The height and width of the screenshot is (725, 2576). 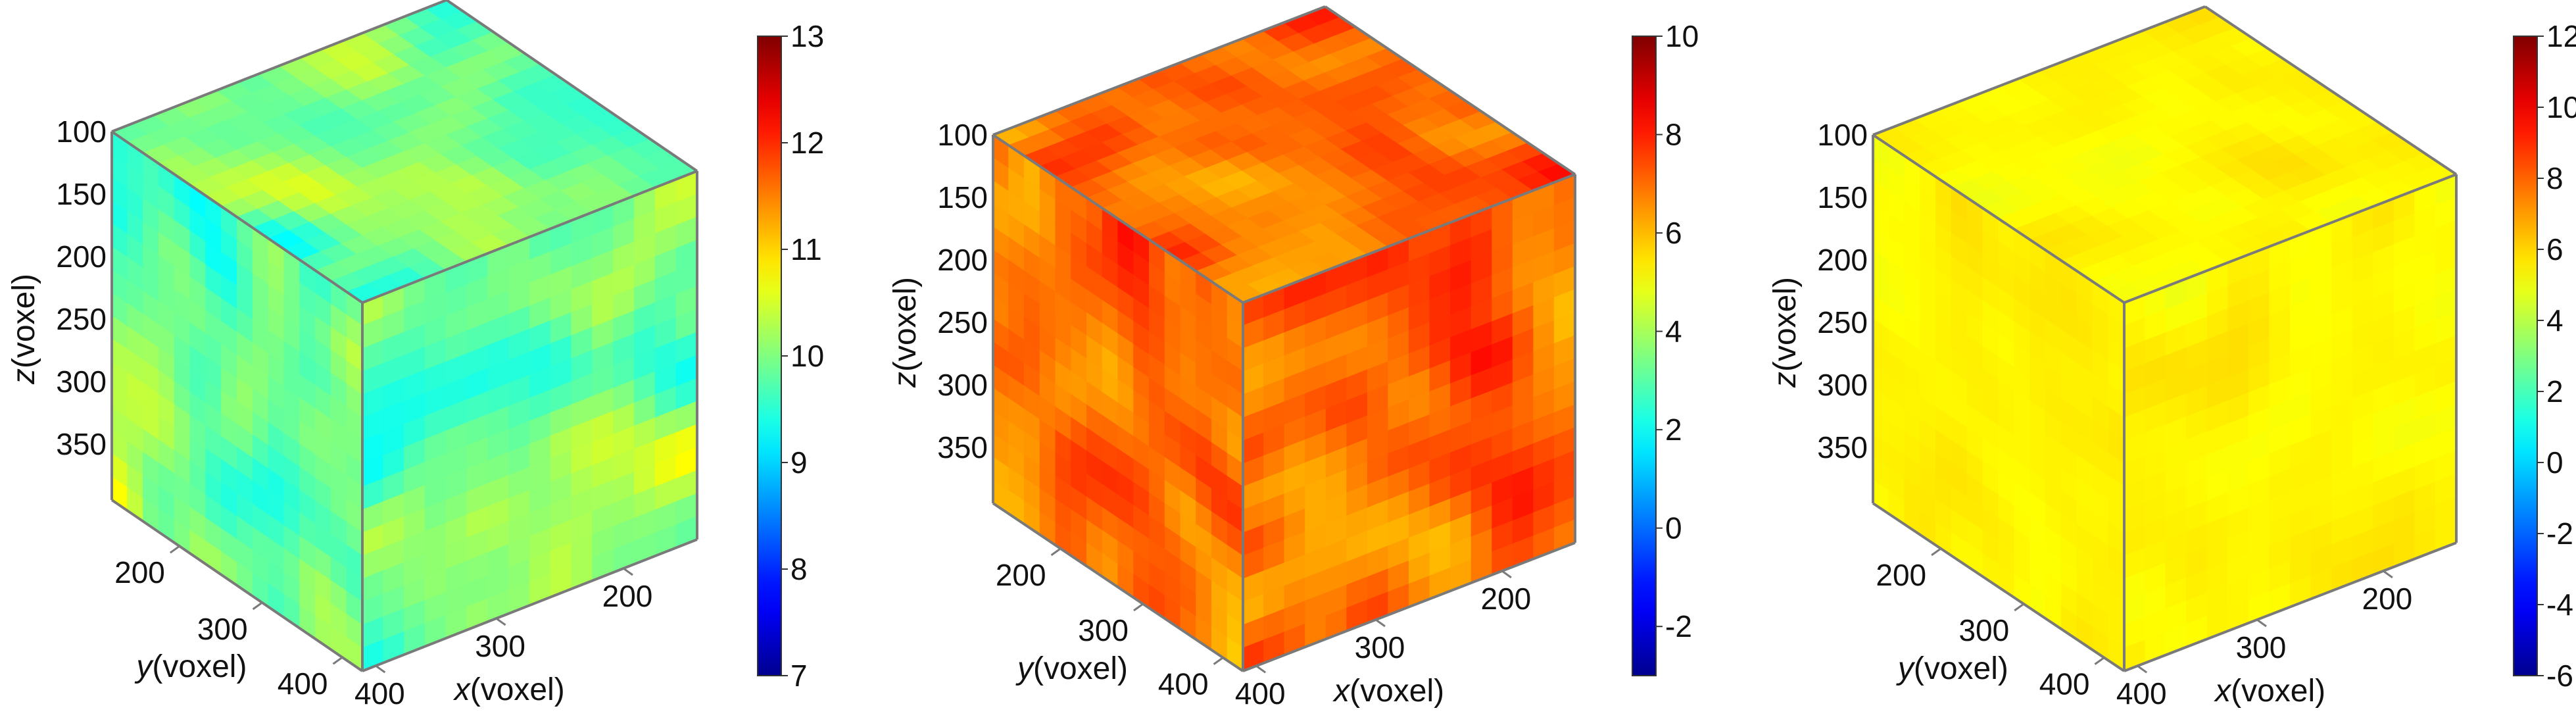 I want to click on colorbar-tick-label: 9, so click(x=799, y=463).